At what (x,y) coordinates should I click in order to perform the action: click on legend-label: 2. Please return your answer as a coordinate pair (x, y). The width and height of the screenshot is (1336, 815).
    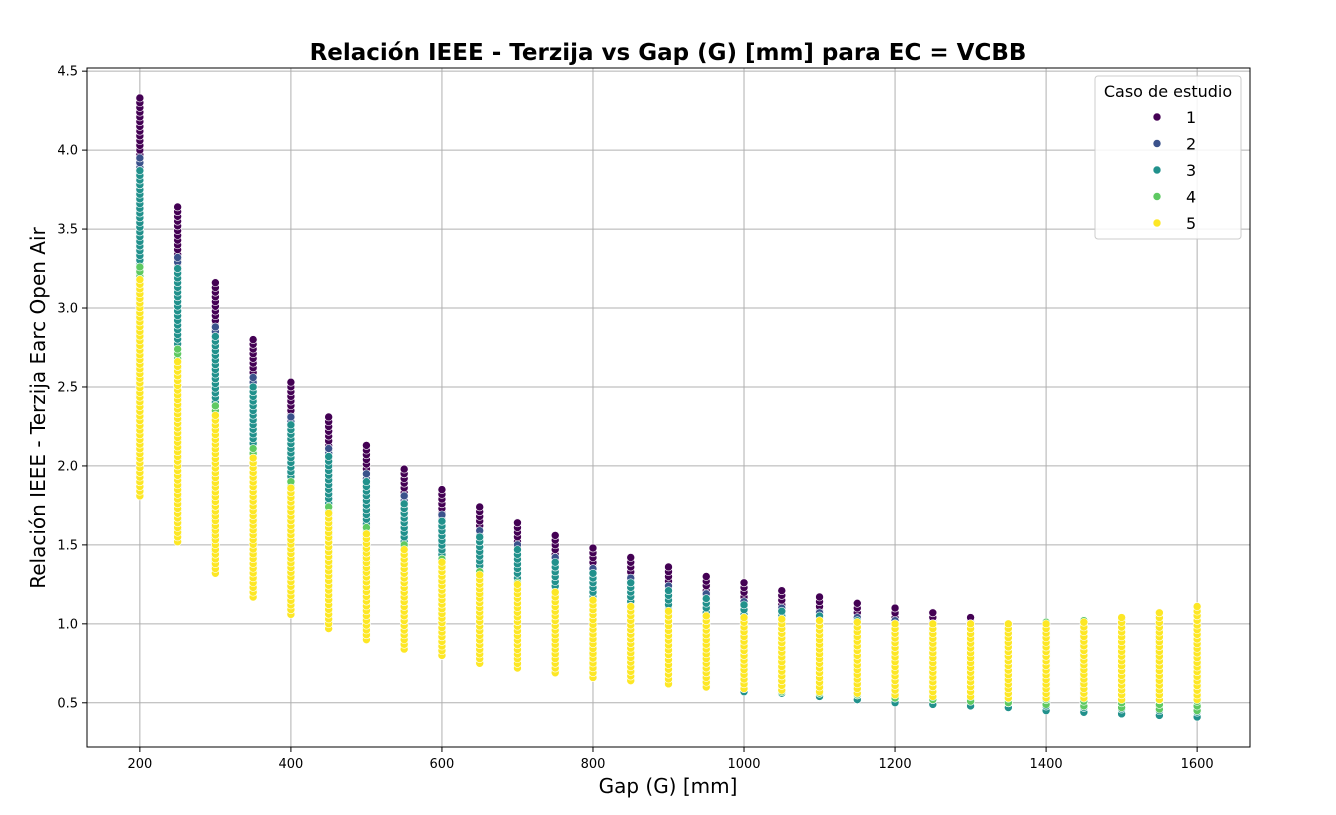
    Looking at the image, I should click on (1191, 144).